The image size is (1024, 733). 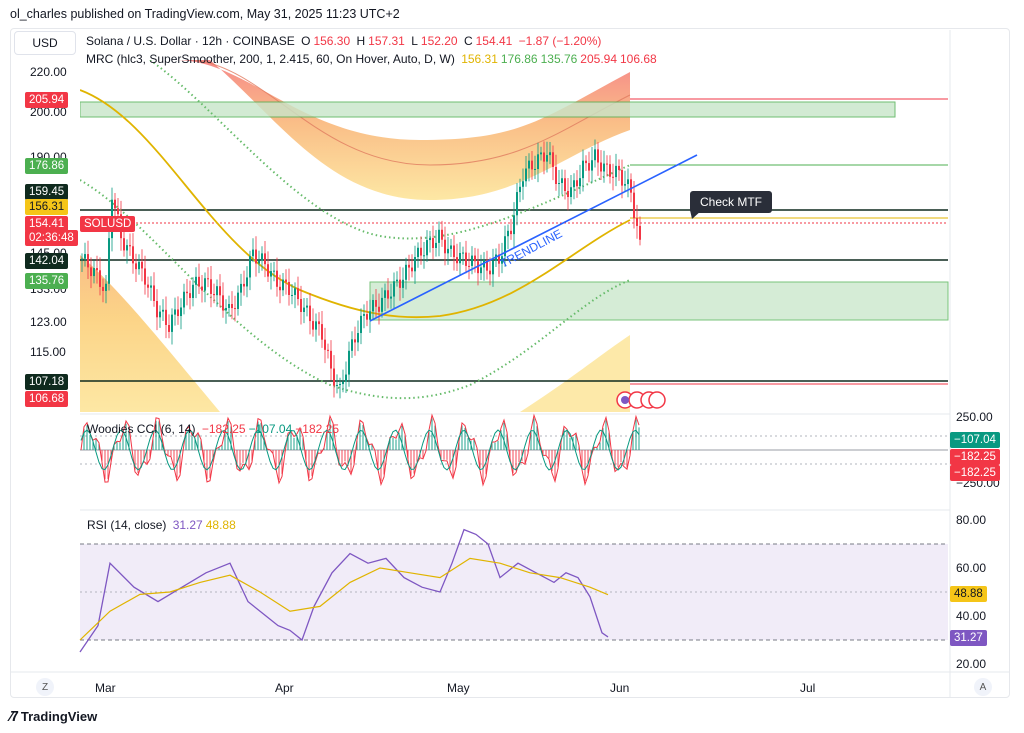 What do you see at coordinates (533, 238) in the screenshot?
I see `trendline` at bounding box center [533, 238].